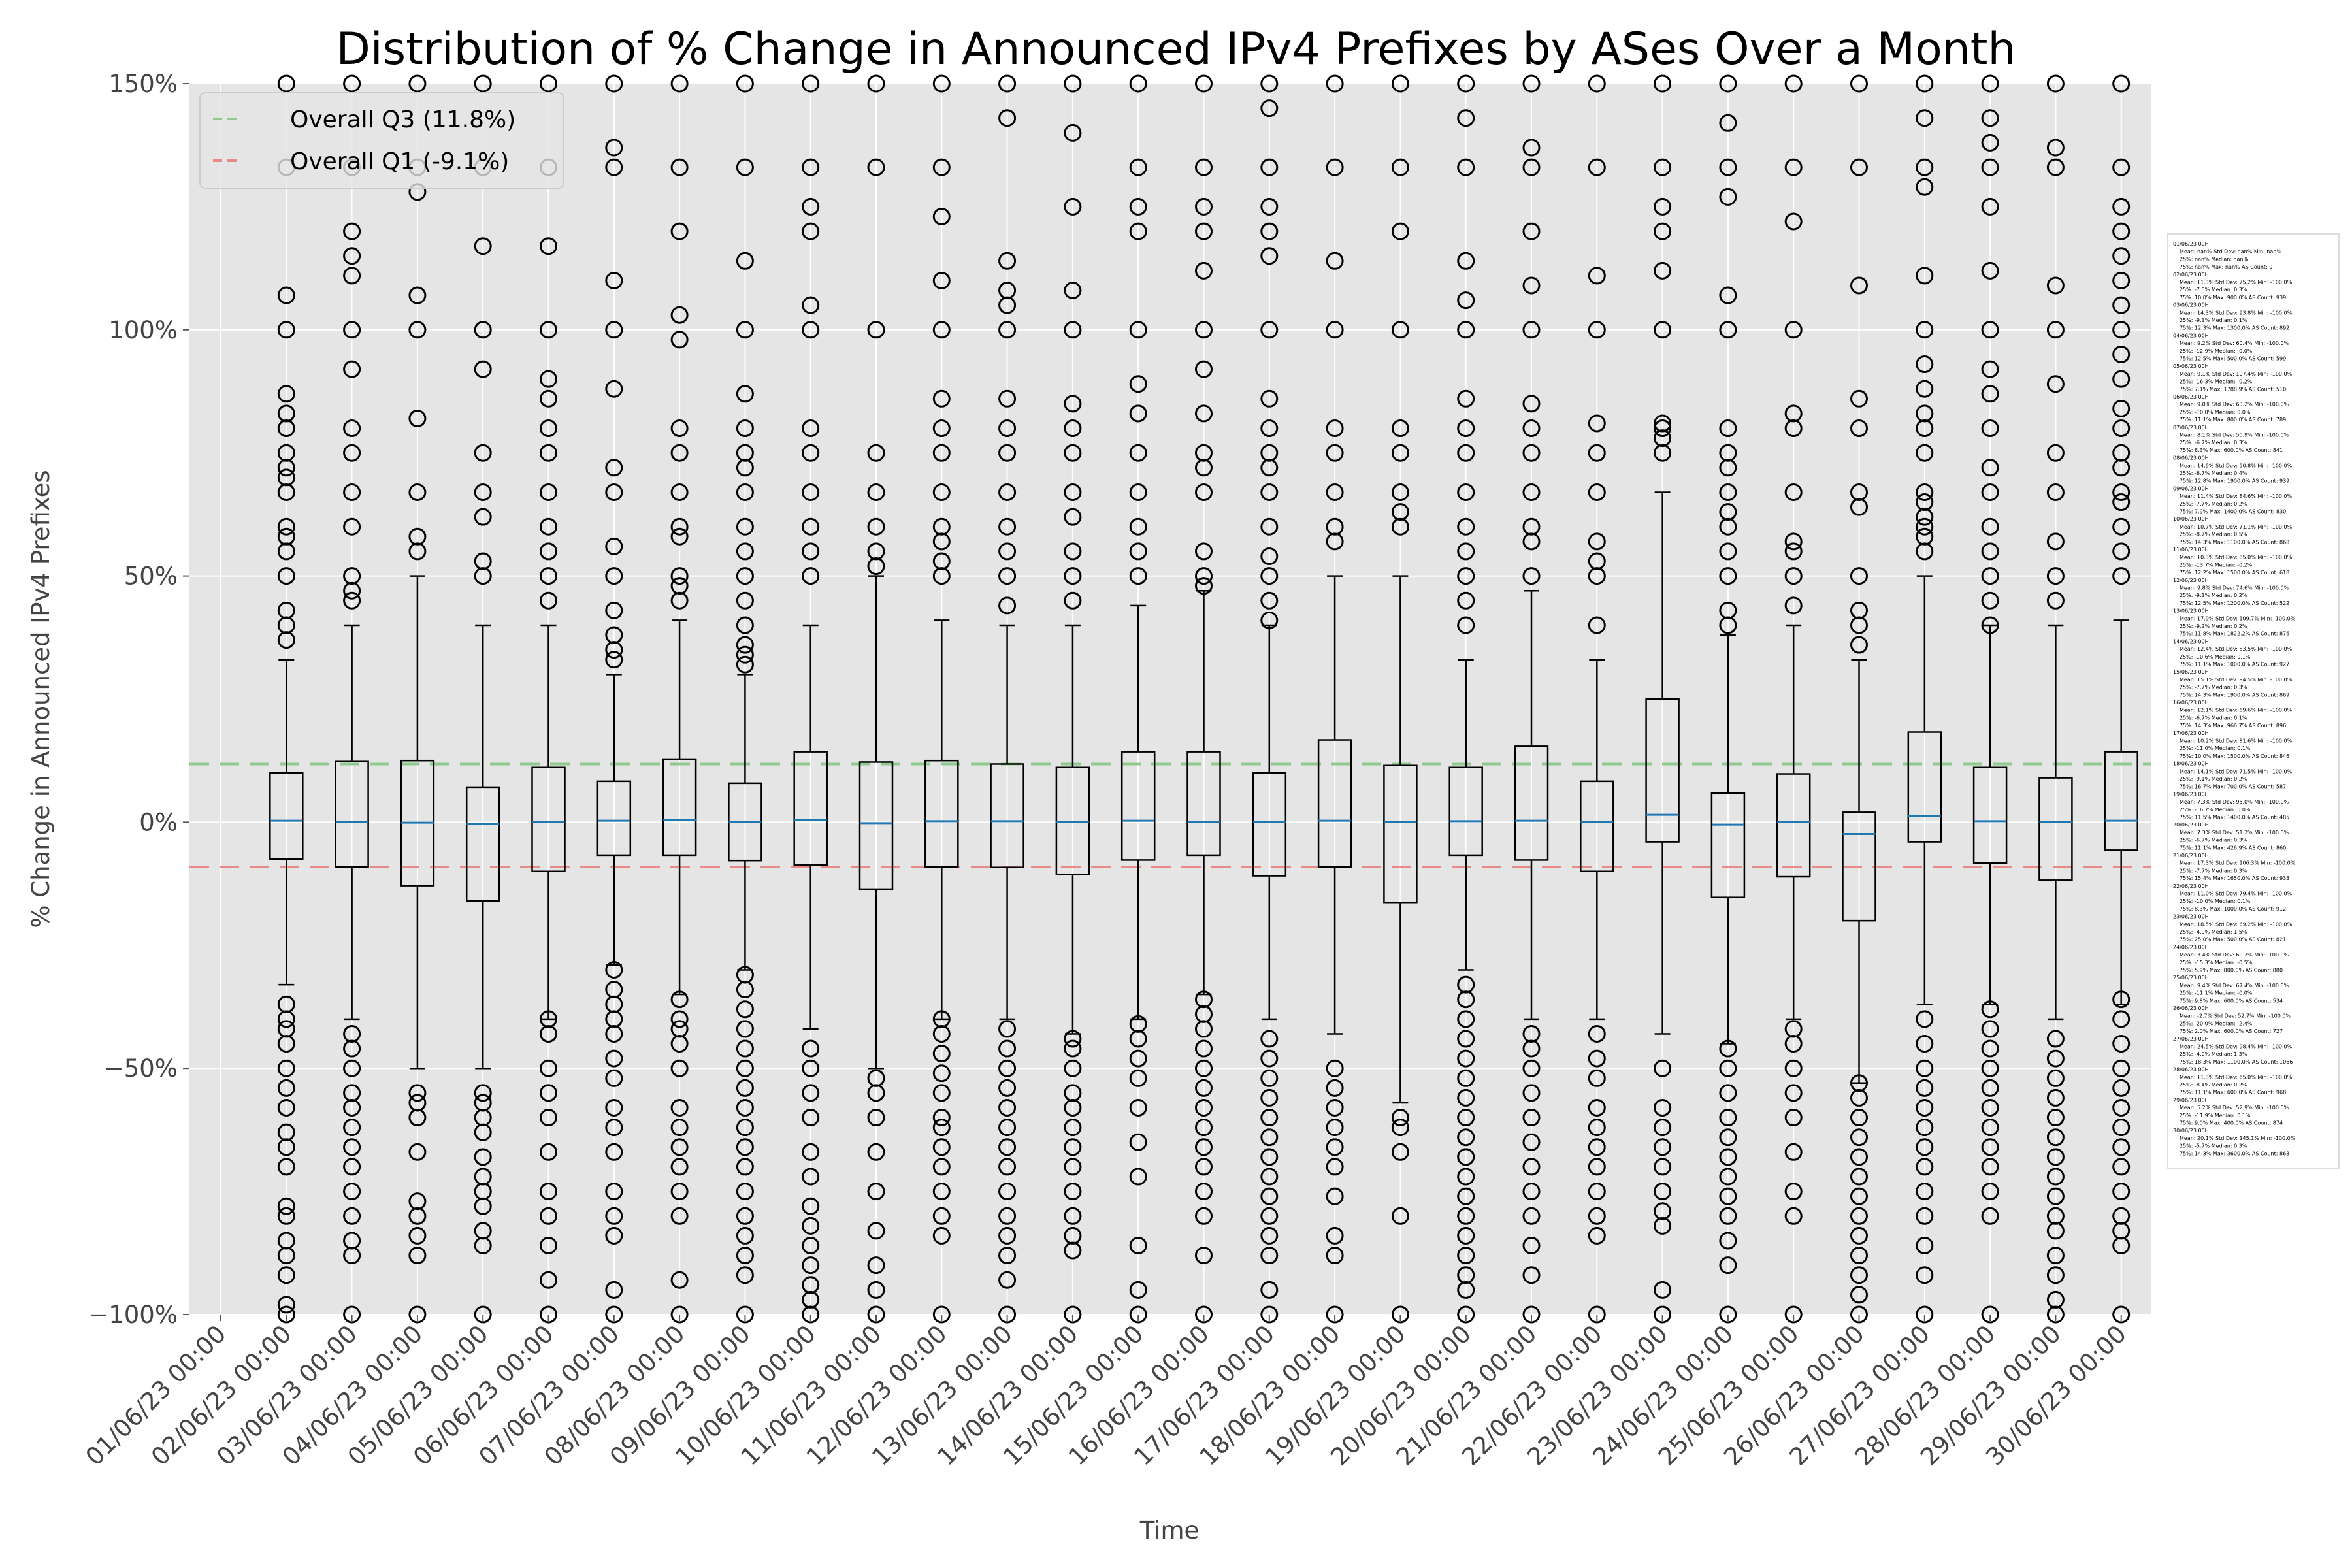 This screenshot has height=1568, width=2352. What do you see at coordinates (2233, 1093) in the screenshot?
I see `stats-line: 75%: 11.1% Max: 600.0% AS Count: 968` at bounding box center [2233, 1093].